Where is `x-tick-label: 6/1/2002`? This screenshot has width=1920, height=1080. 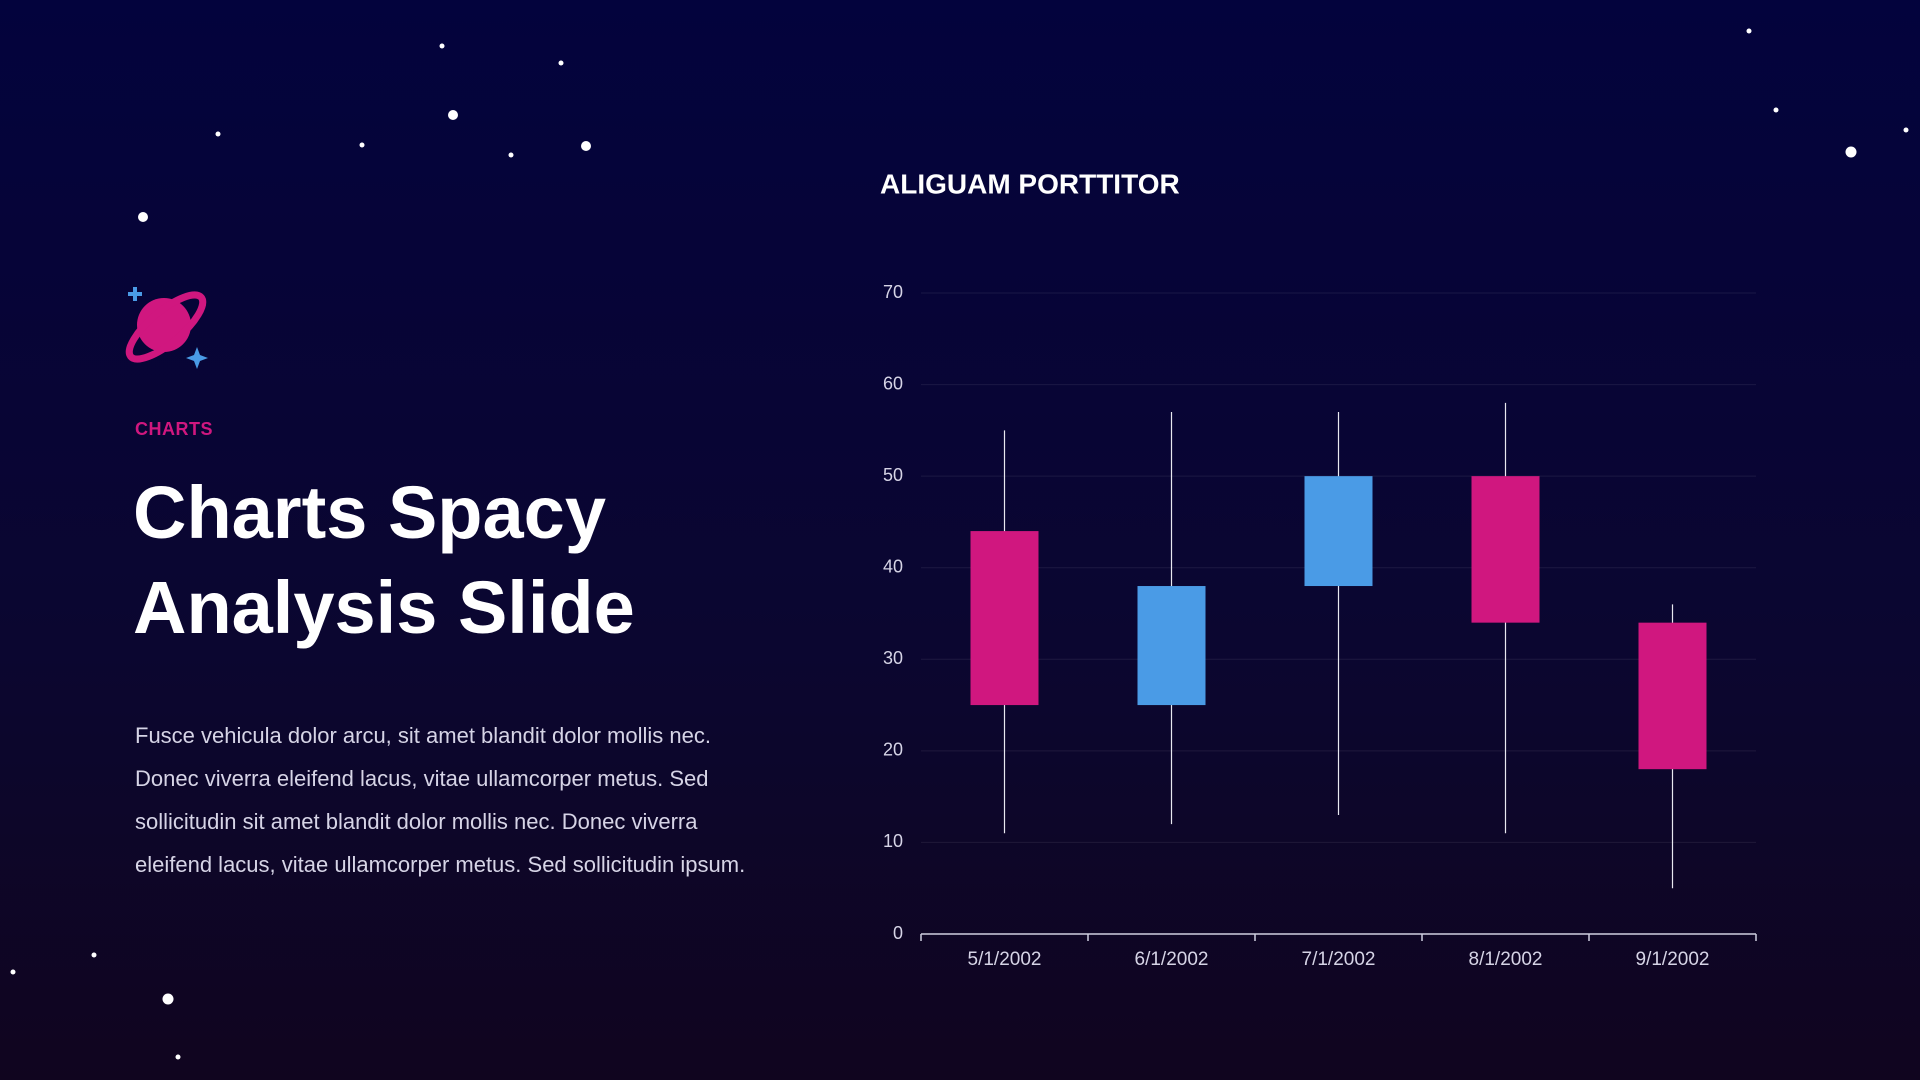 x-tick-label: 6/1/2002 is located at coordinates (1172, 959).